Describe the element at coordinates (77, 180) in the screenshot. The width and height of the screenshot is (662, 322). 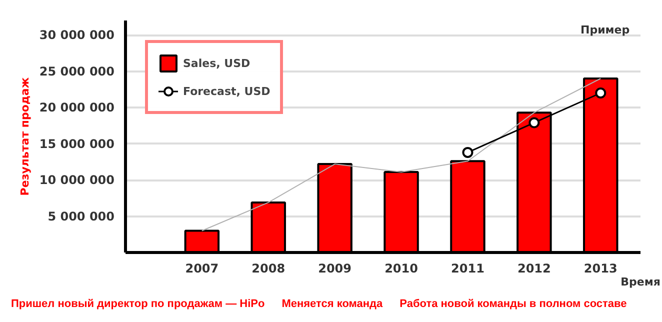
I see `y-tick-label: 10 000 000` at that location.